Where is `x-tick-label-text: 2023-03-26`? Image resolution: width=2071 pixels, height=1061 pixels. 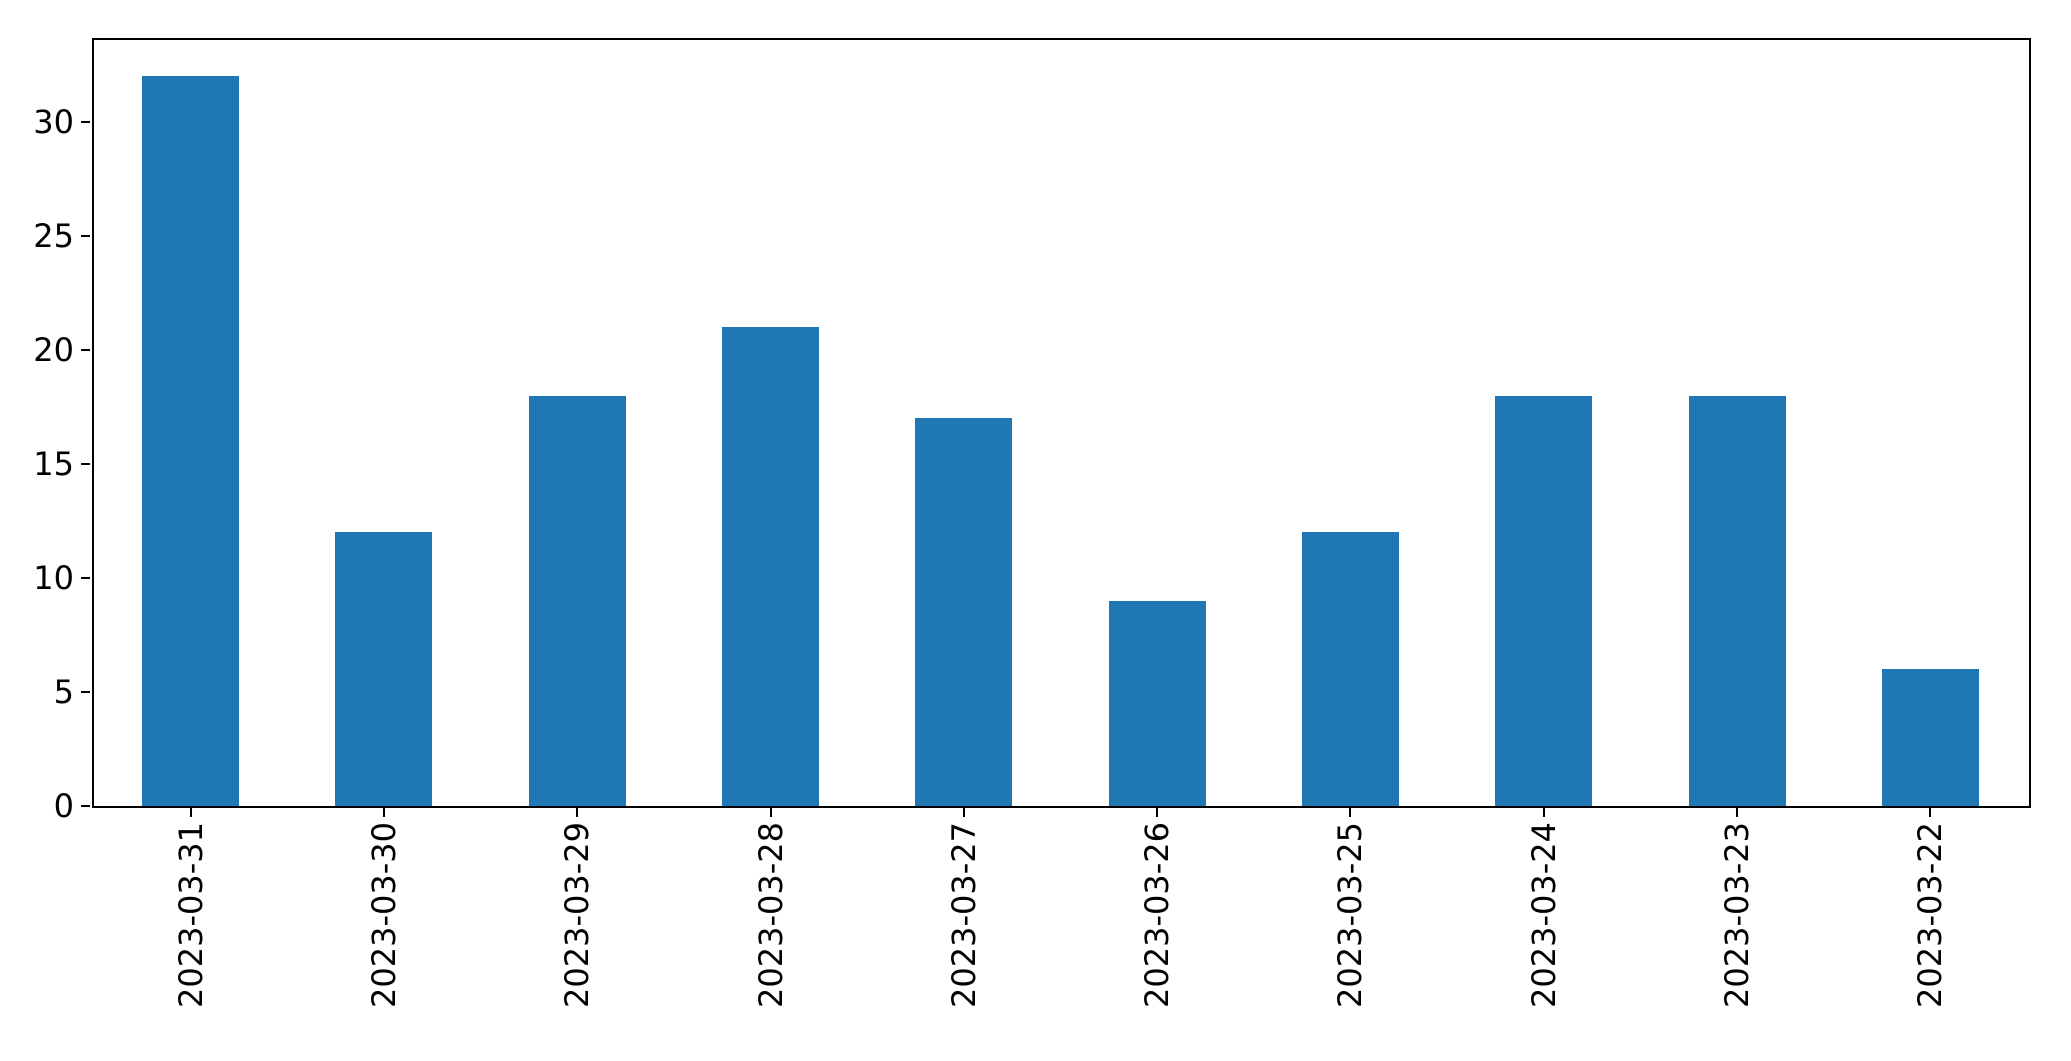 x-tick-label-text: 2023-03-26 is located at coordinates (1157, 915).